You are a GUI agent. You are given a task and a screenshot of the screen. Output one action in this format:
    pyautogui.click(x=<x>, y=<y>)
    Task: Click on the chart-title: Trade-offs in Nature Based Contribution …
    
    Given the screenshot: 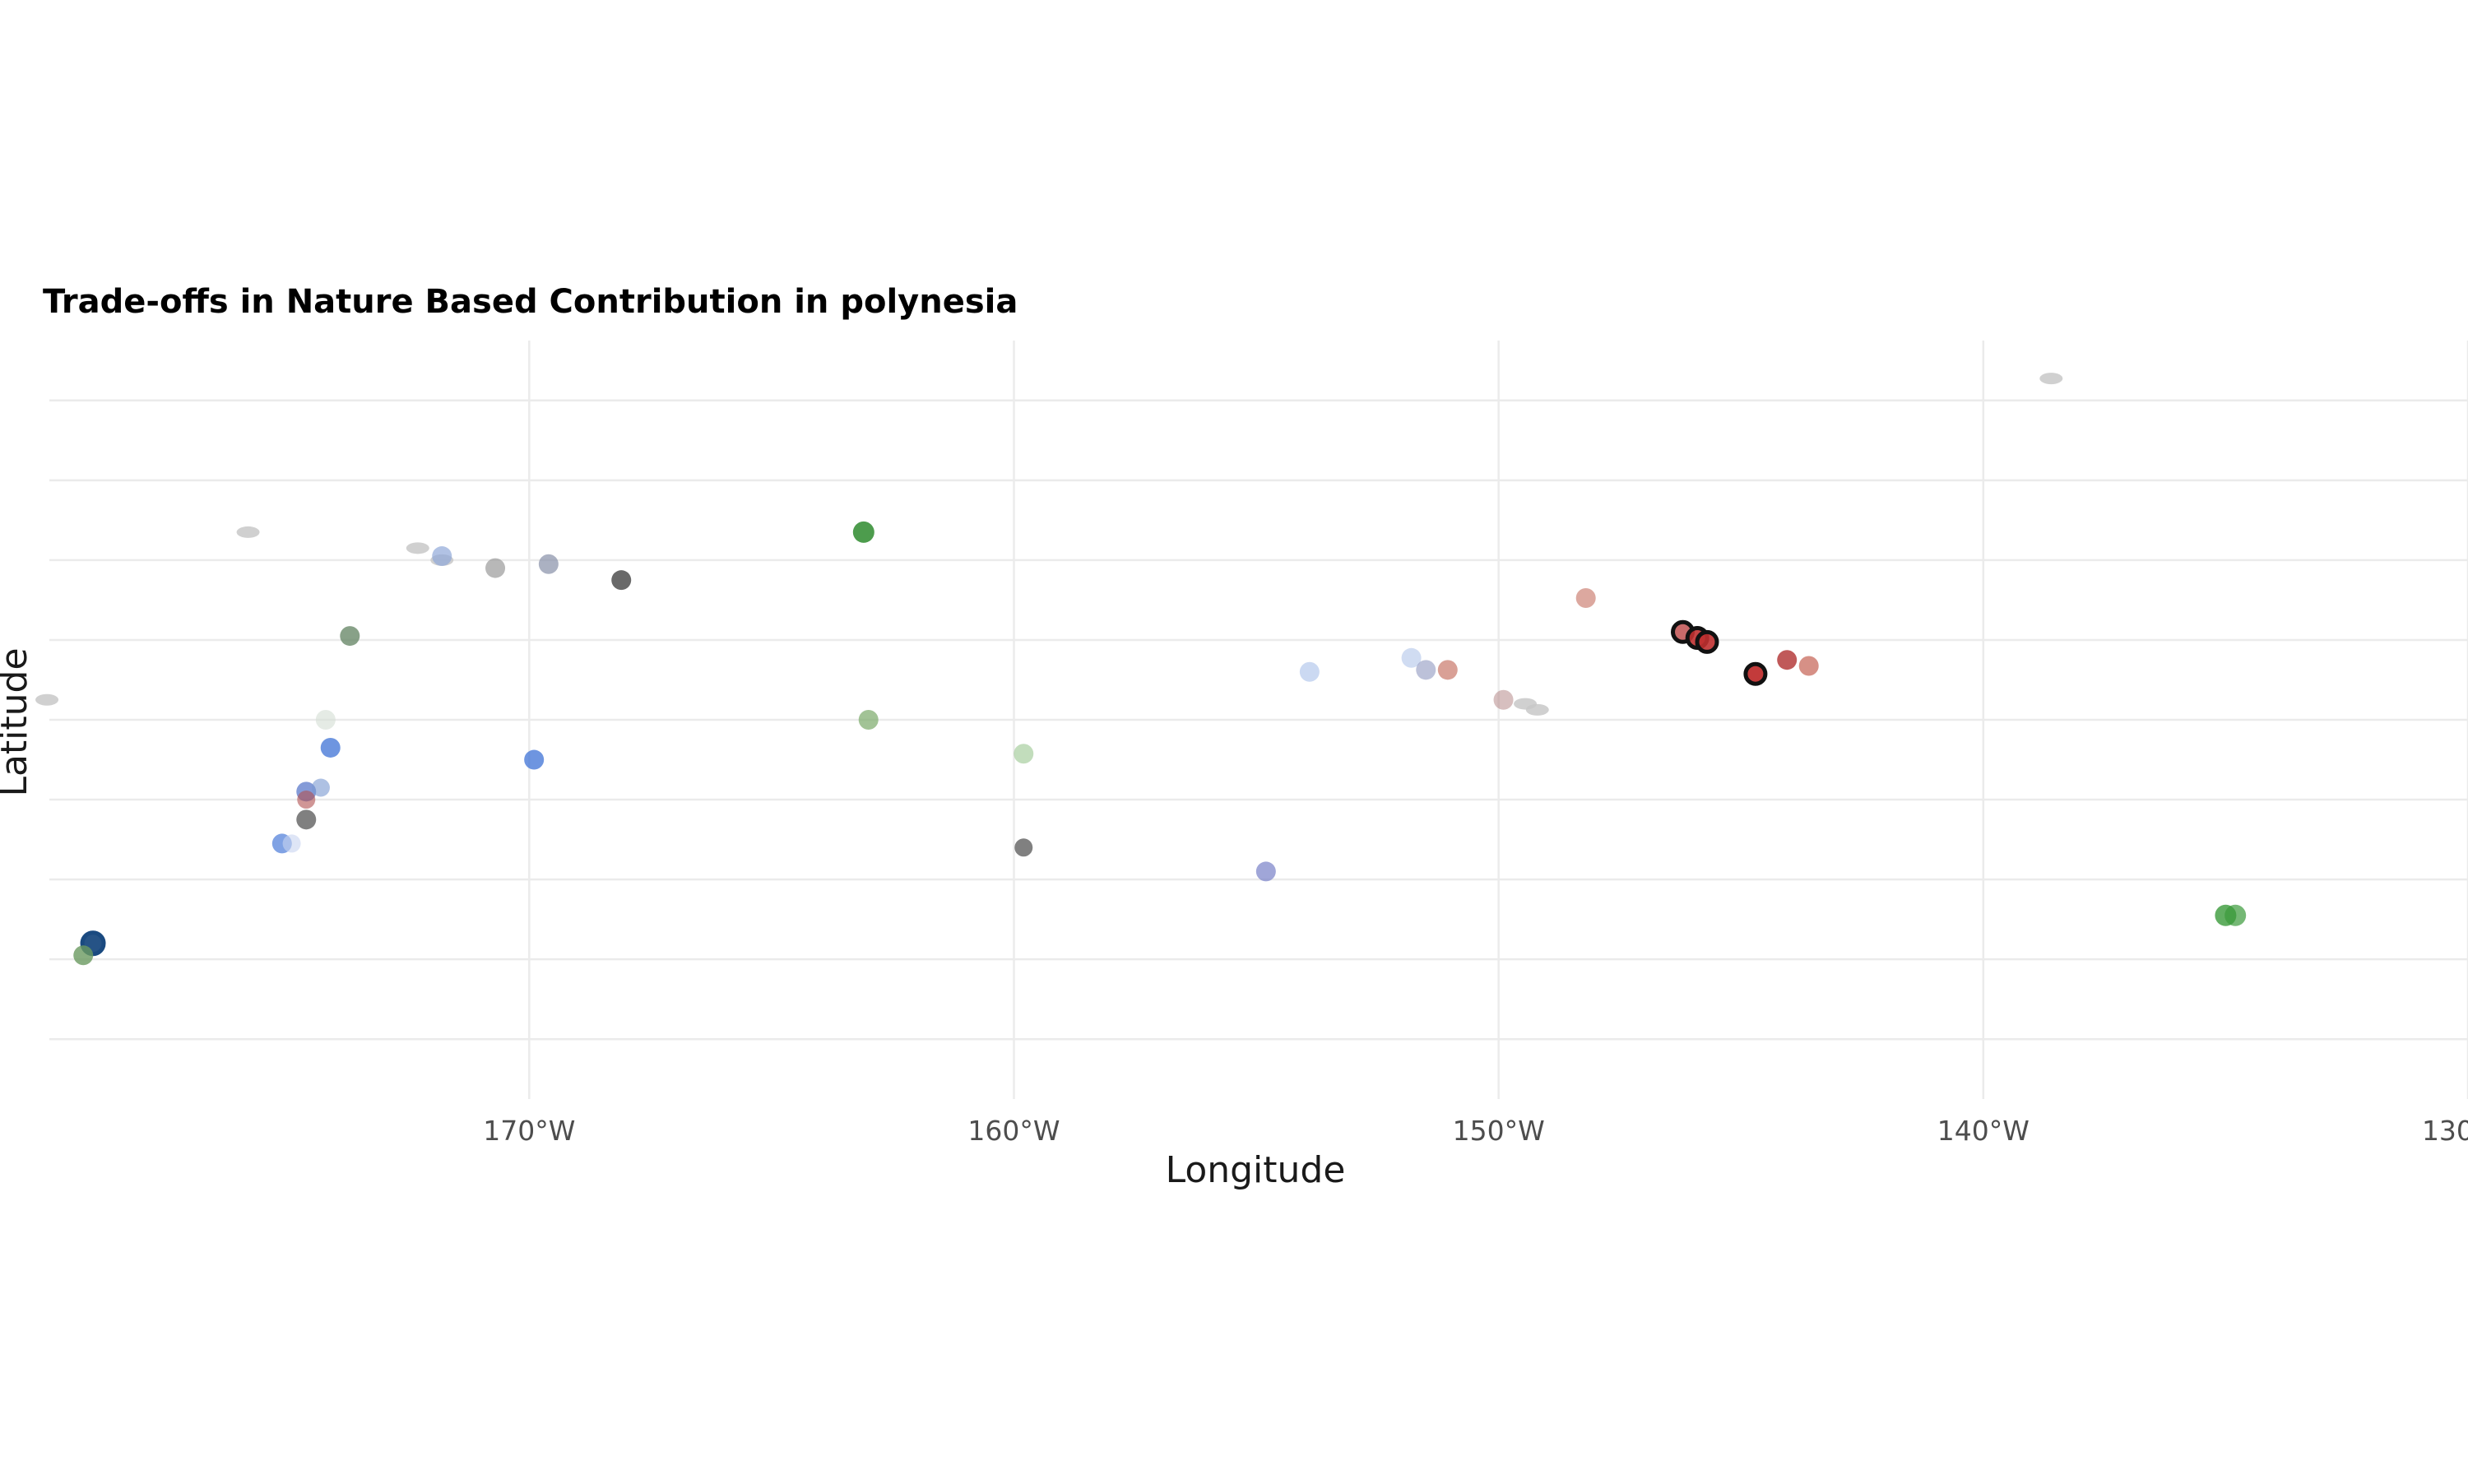 What is the action you would take?
    pyautogui.click(x=530, y=302)
    